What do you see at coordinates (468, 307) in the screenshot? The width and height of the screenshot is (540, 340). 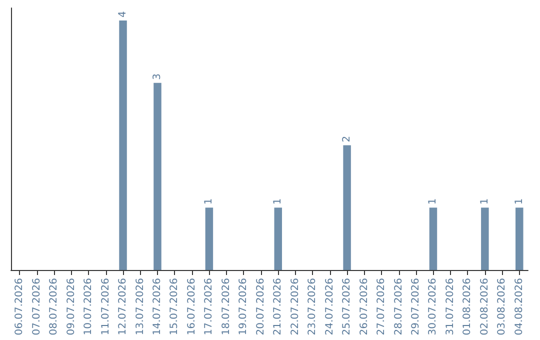 I see `x-tick-label: 01.08.2026` at bounding box center [468, 307].